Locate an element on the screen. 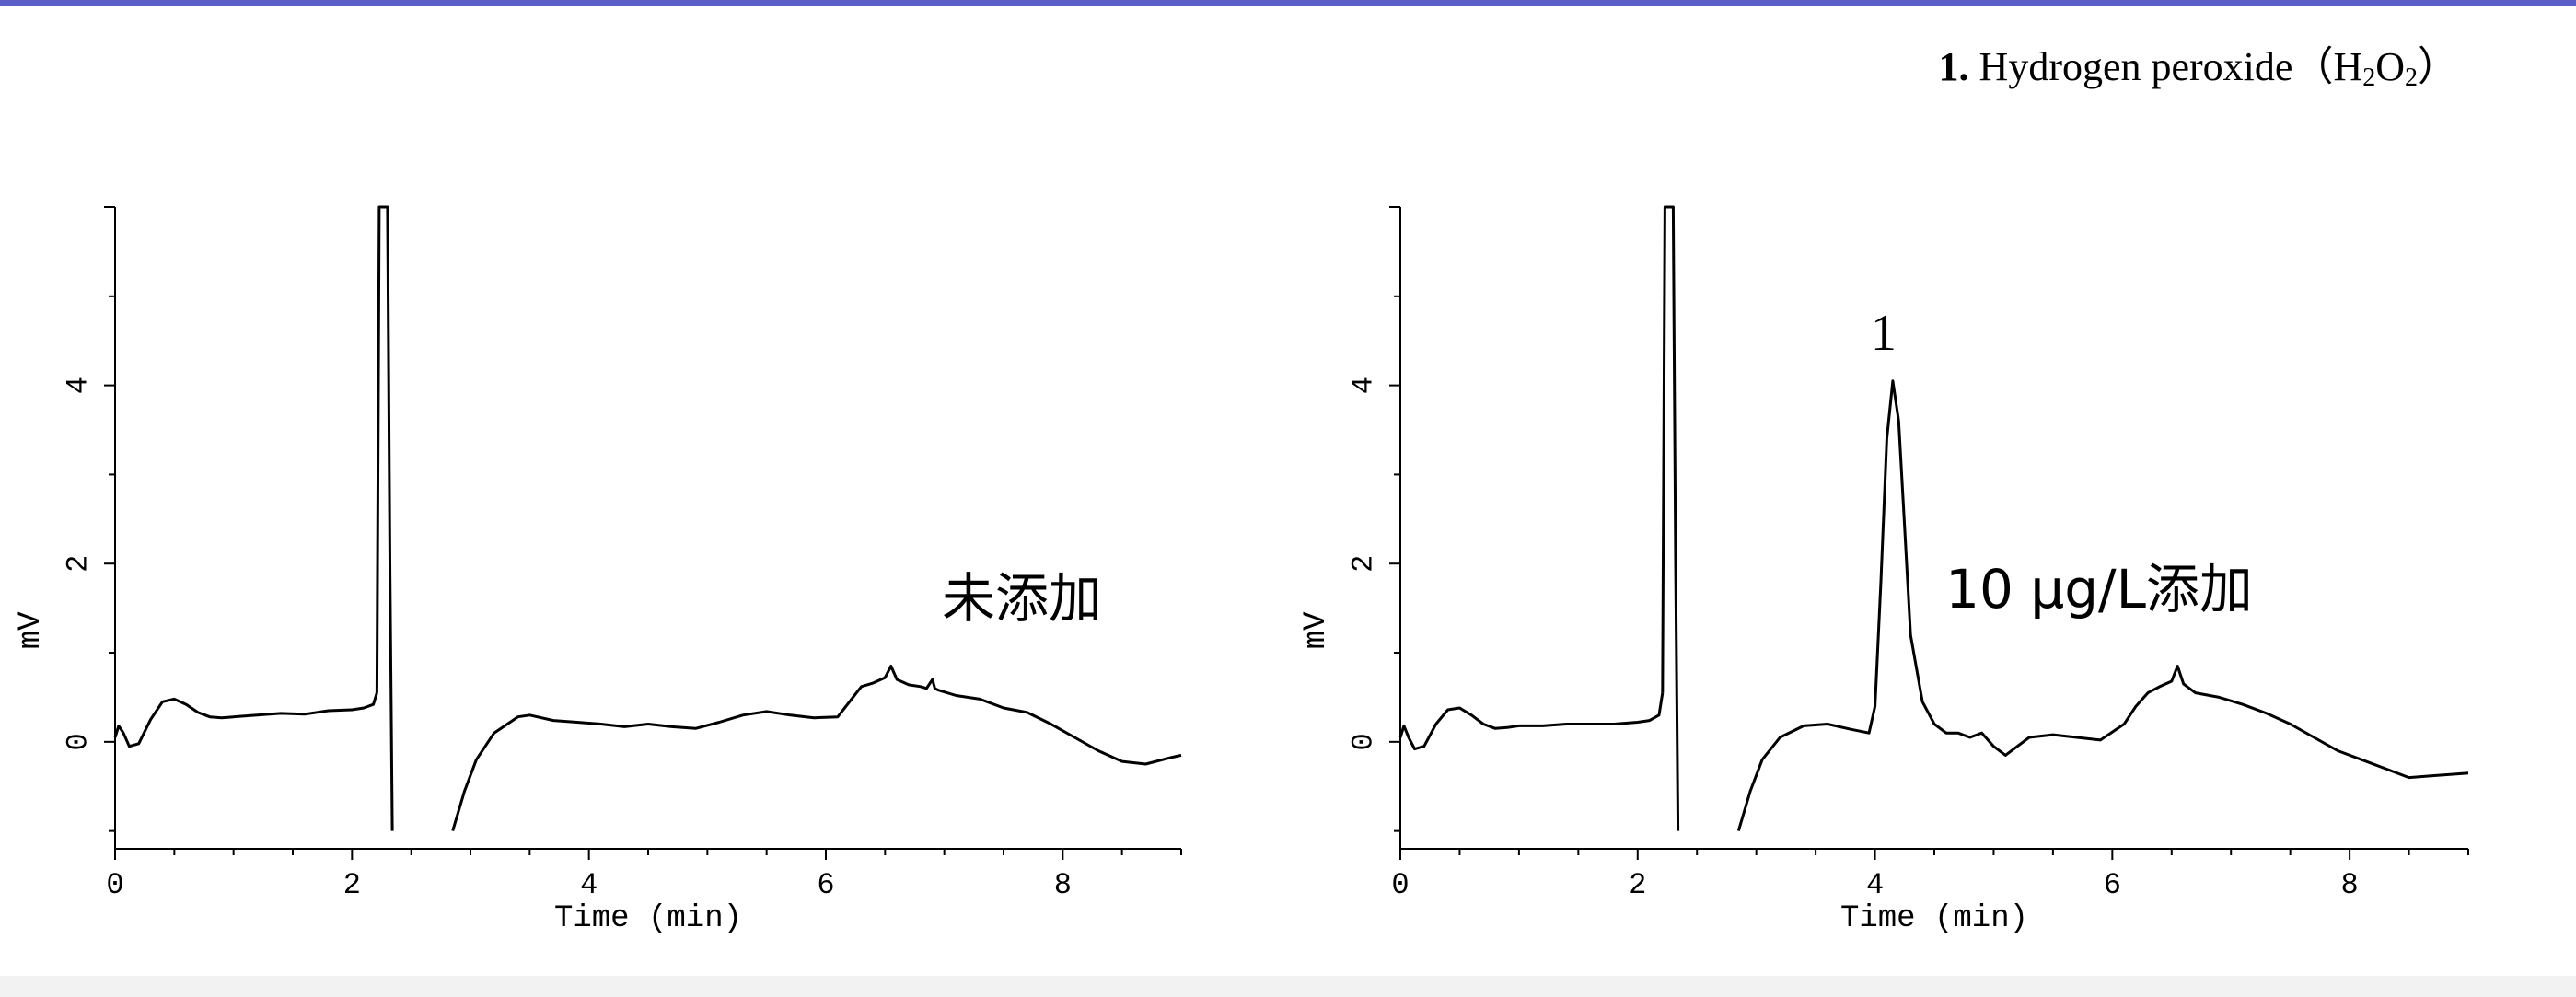 The width and height of the screenshot is (2576, 997). figure-caption: 1. Hydrogen peroxide（H2O2） is located at coordinates (2198, 63).